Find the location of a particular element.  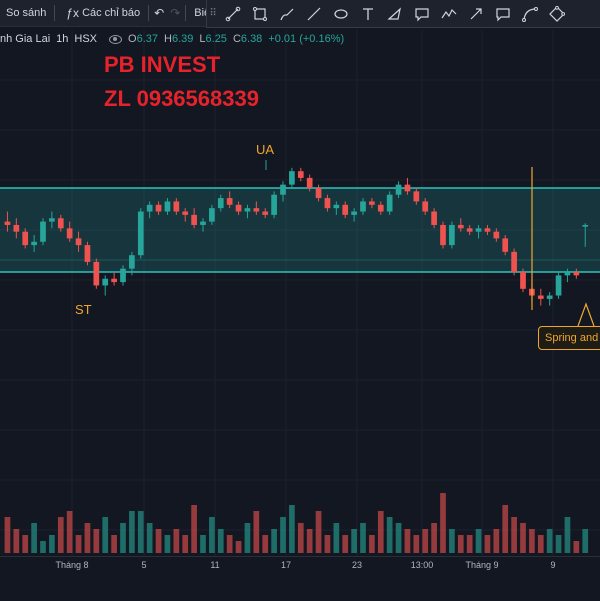

ellipse-icon is located at coordinates (340, 14).